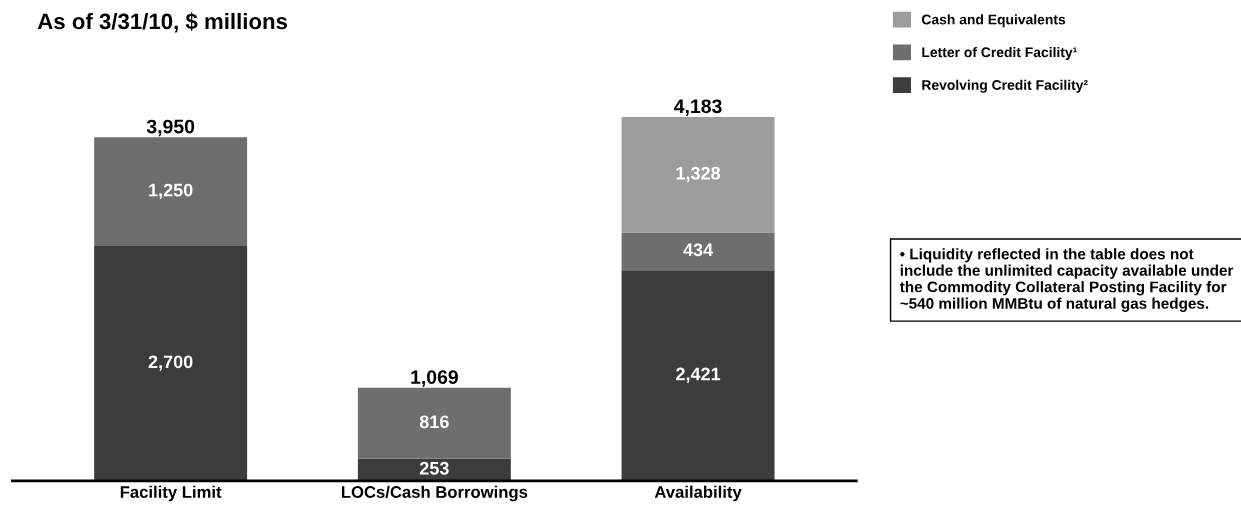 The width and height of the screenshot is (1241, 517). Describe the element at coordinates (698, 107) in the screenshot. I see `total-label: 4,183` at that location.